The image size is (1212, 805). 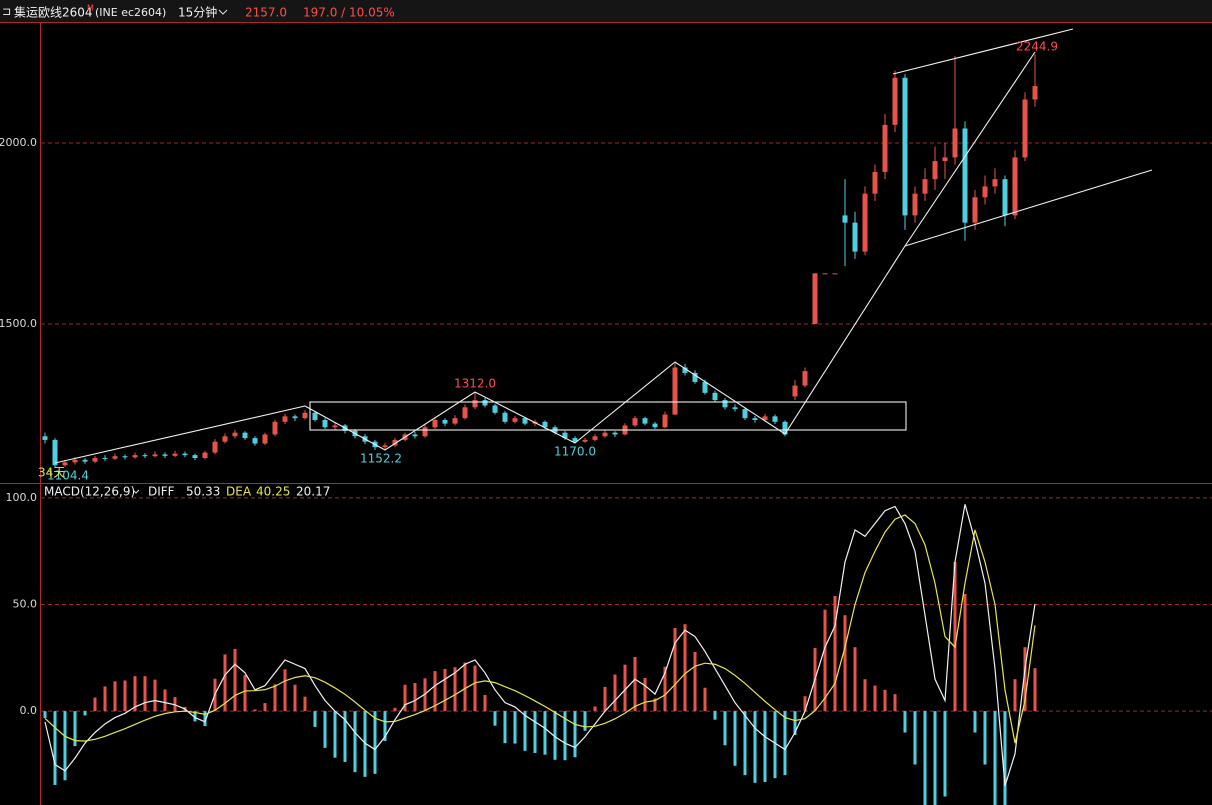 What do you see at coordinates (90, 8) in the screenshot?
I see `badge: M` at bounding box center [90, 8].